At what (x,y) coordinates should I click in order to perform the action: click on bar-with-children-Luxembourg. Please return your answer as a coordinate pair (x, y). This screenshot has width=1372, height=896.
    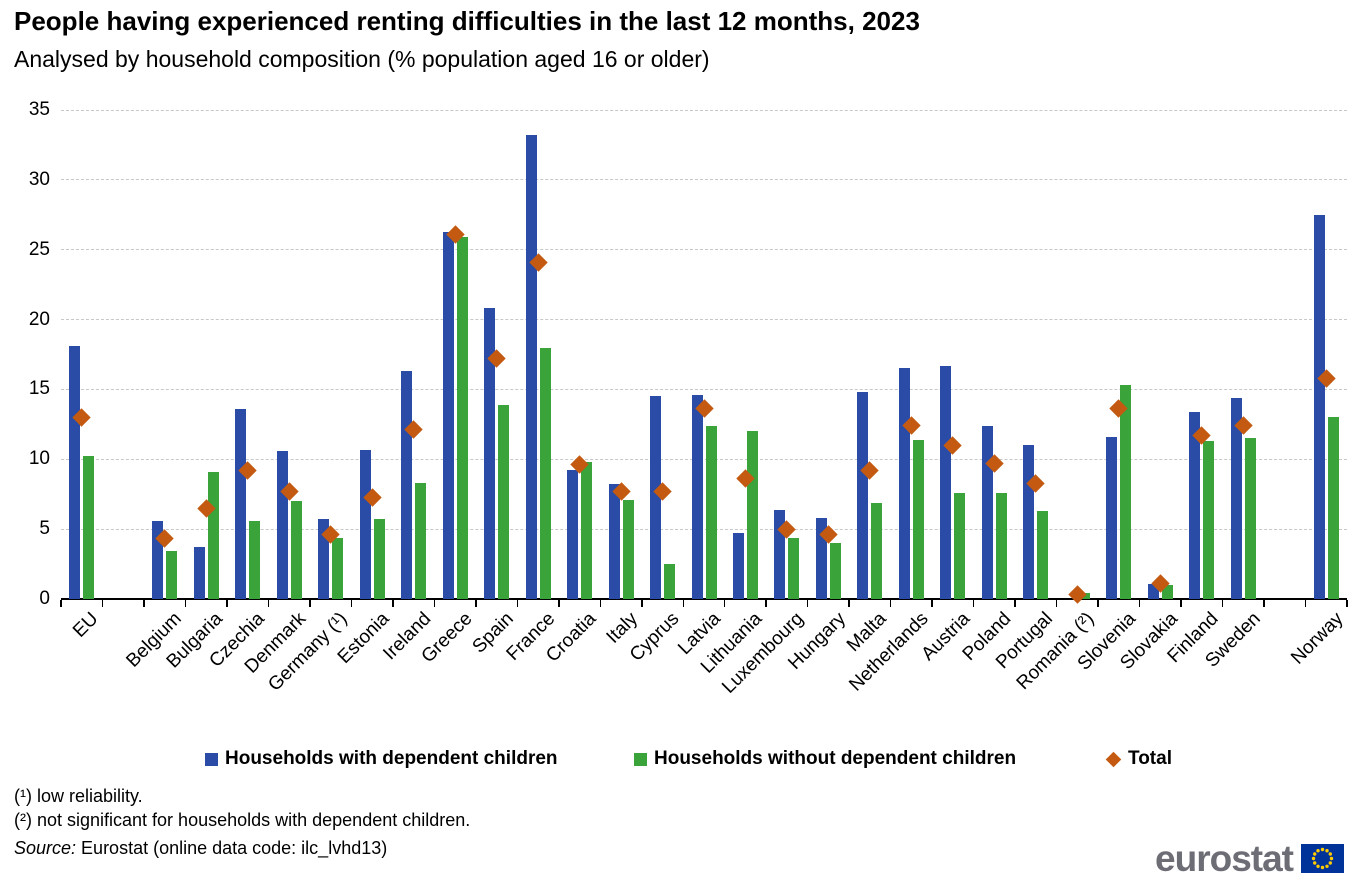
    Looking at the image, I should click on (780, 554).